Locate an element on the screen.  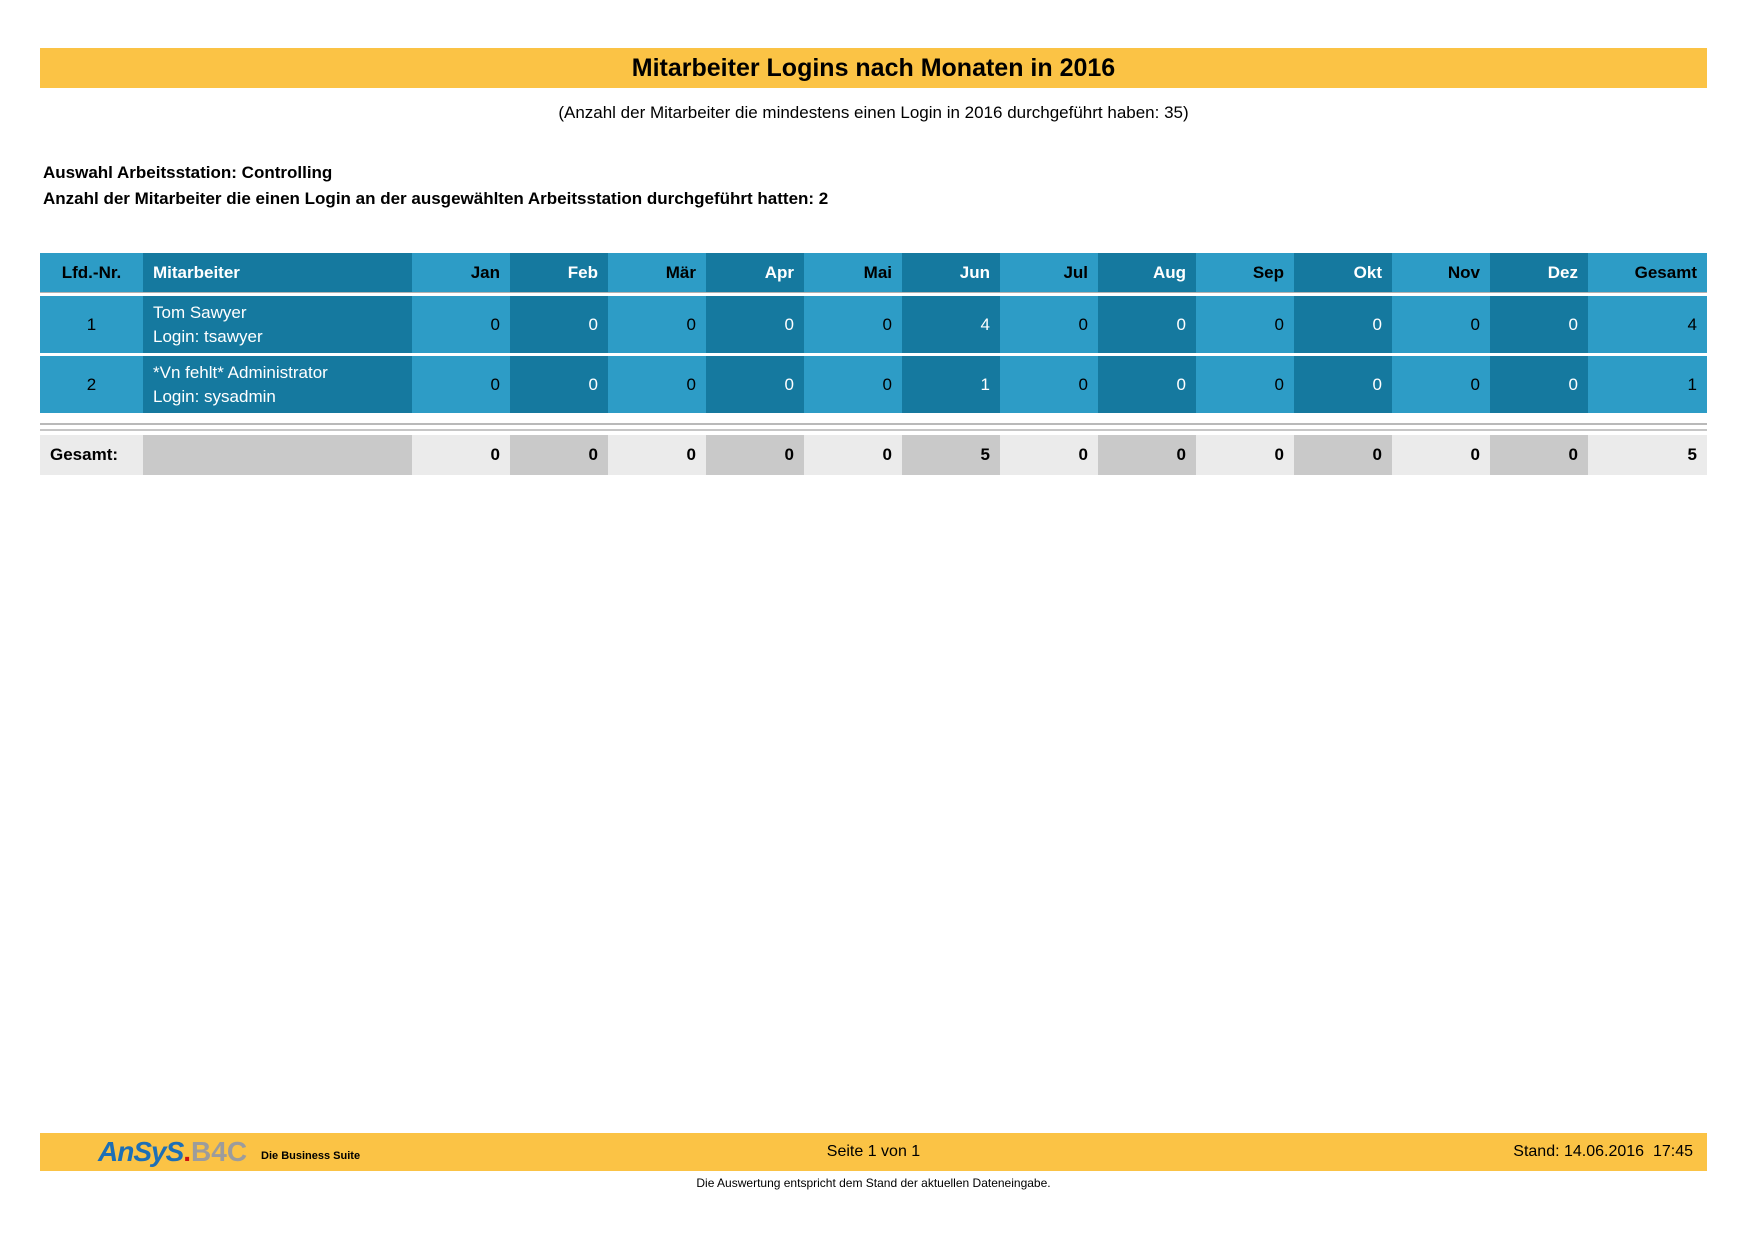
logo-brand-text: AnSyS is located at coordinates (141, 1151).